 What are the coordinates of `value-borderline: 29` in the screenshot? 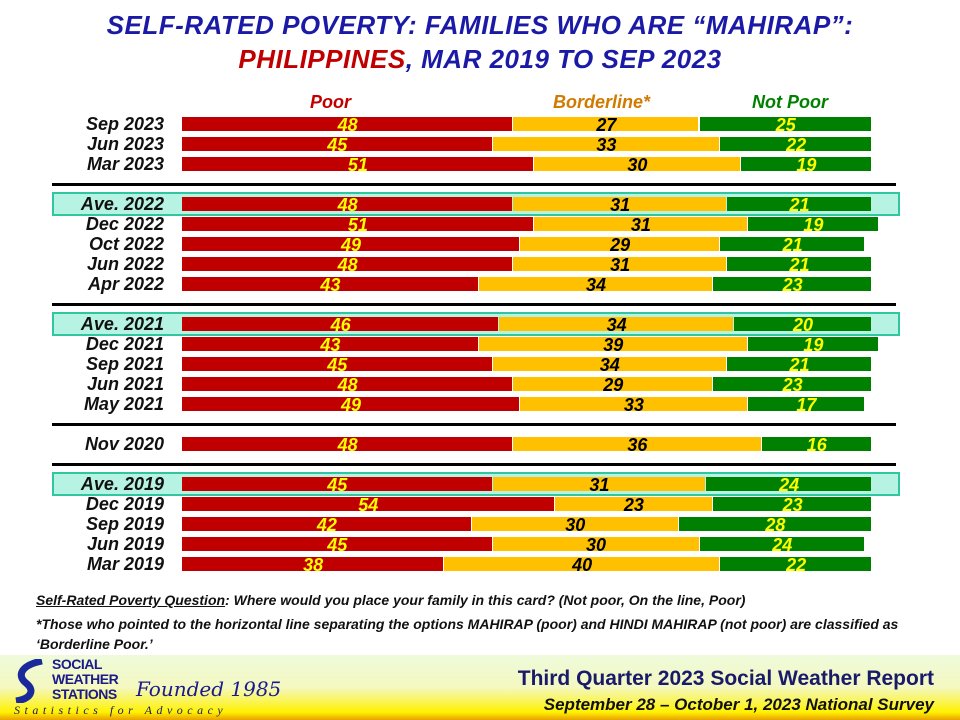 It's located at (620, 245).